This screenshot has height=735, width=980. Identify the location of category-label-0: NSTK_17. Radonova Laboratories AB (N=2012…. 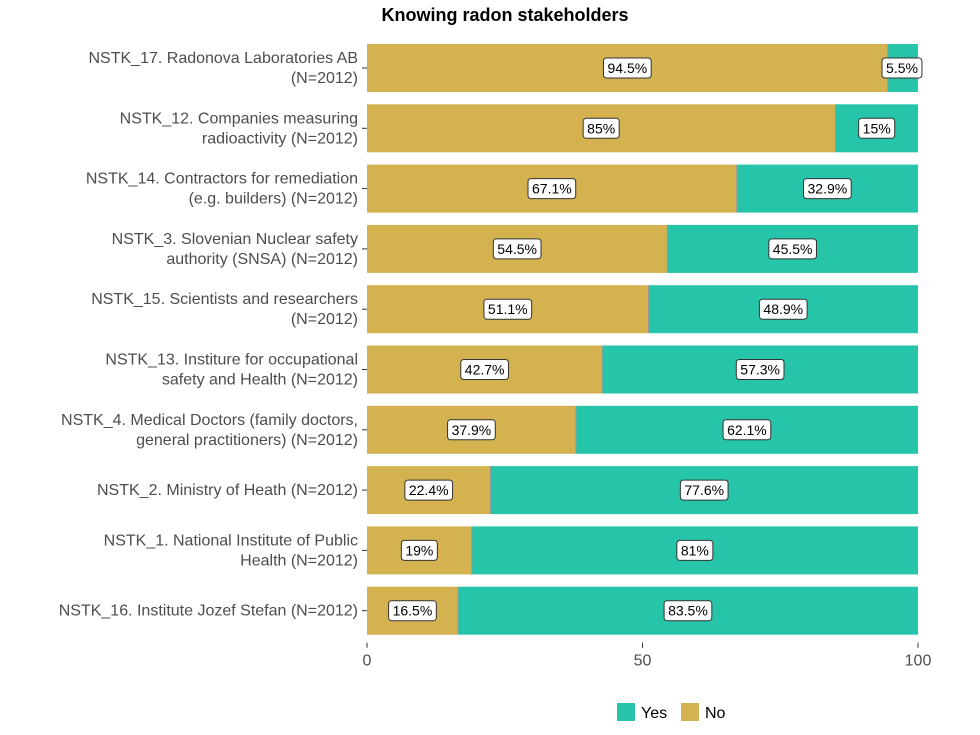
(224, 68).